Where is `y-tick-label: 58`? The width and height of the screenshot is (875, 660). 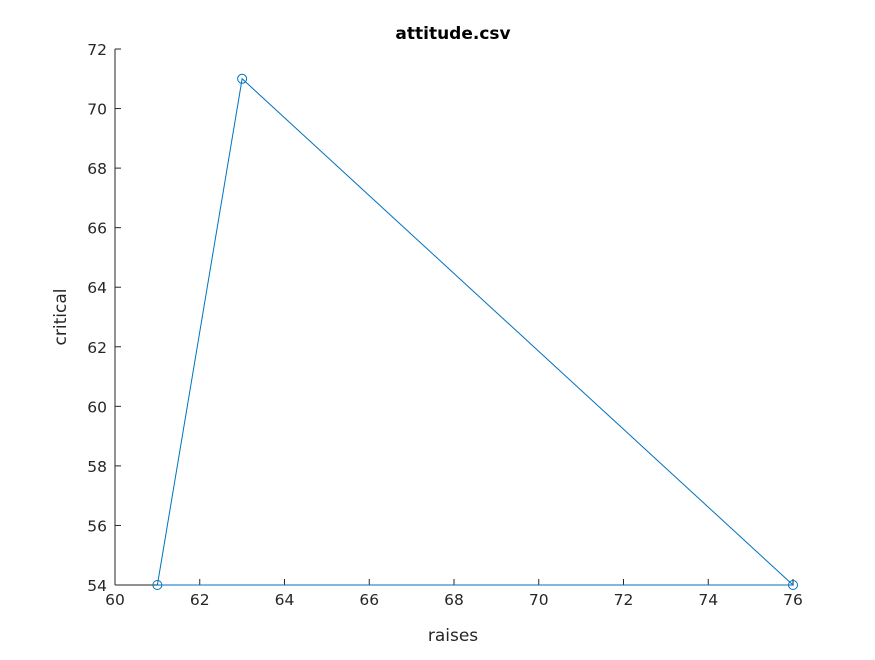 y-tick-label: 58 is located at coordinates (97, 467).